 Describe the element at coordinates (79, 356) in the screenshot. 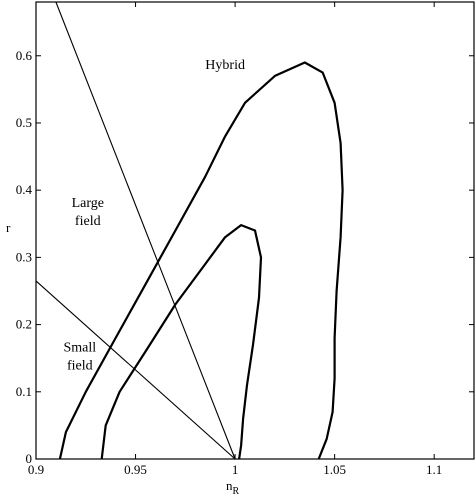

I see `region-label: Small field` at that location.